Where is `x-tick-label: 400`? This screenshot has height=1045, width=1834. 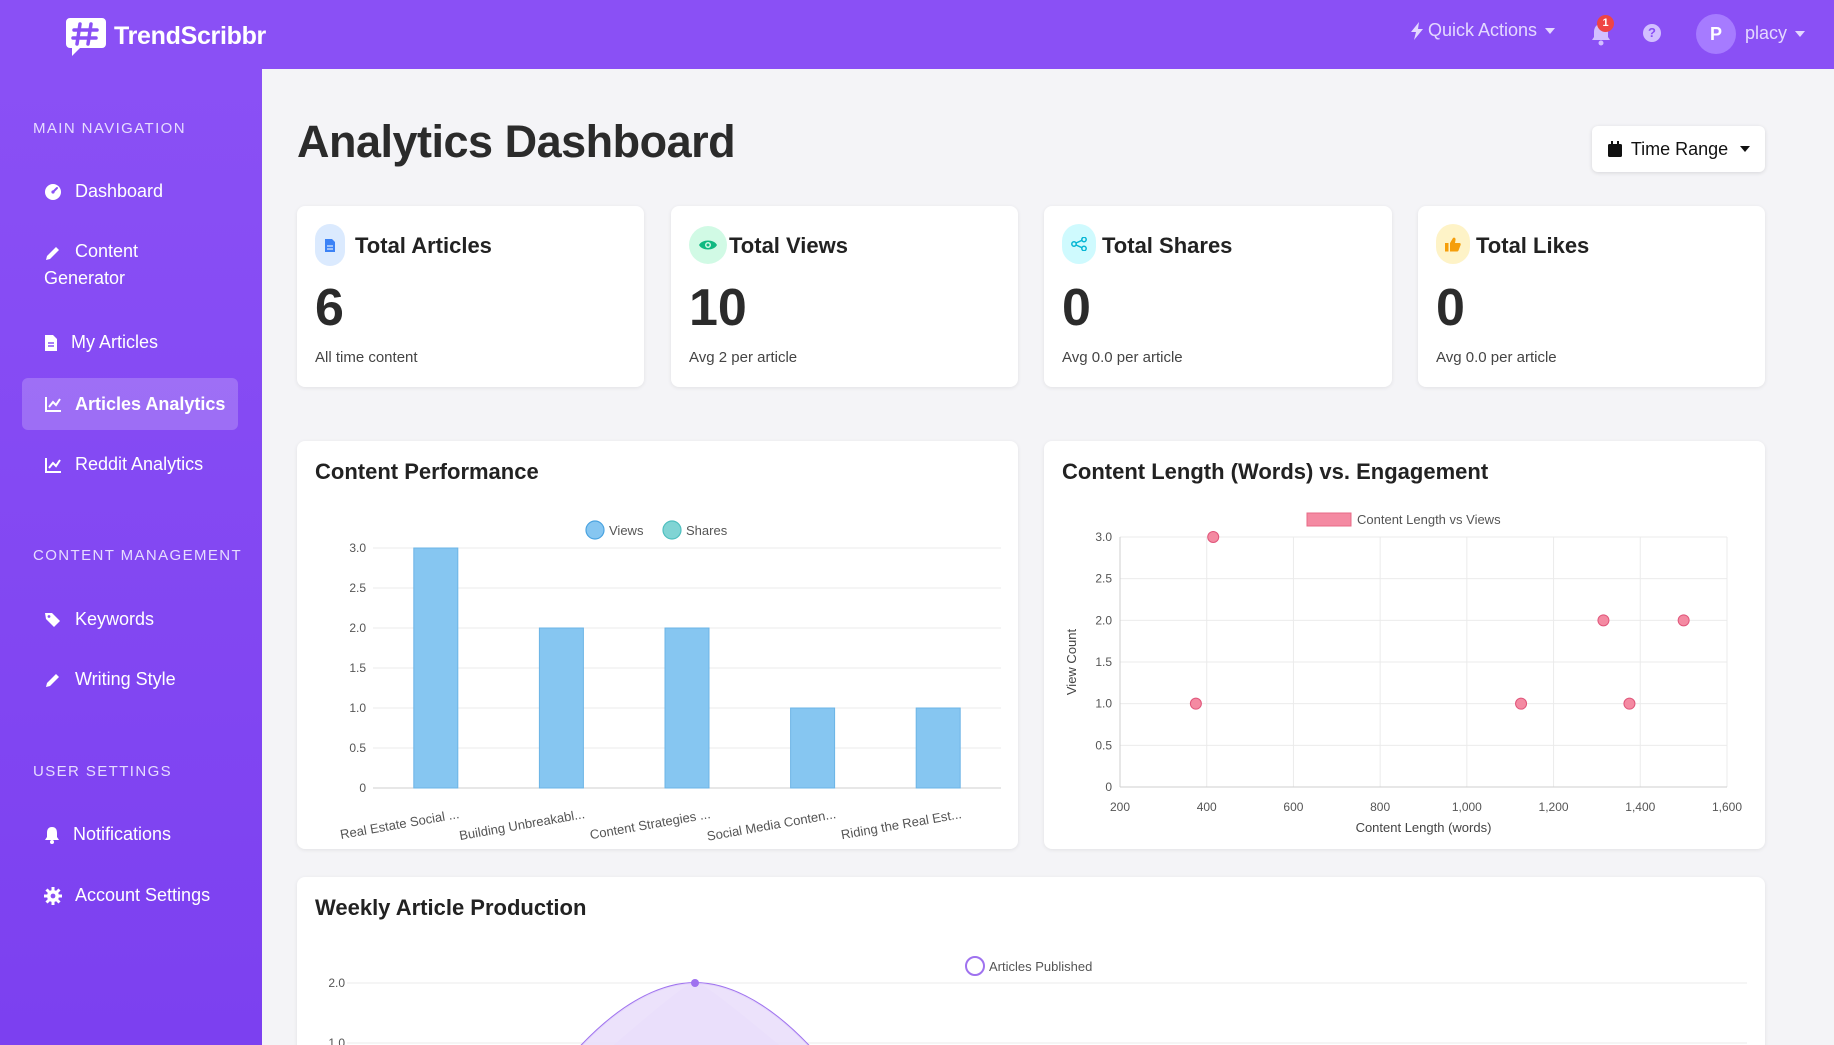
x-tick-label: 400 is located at coordinates (1207, 807).